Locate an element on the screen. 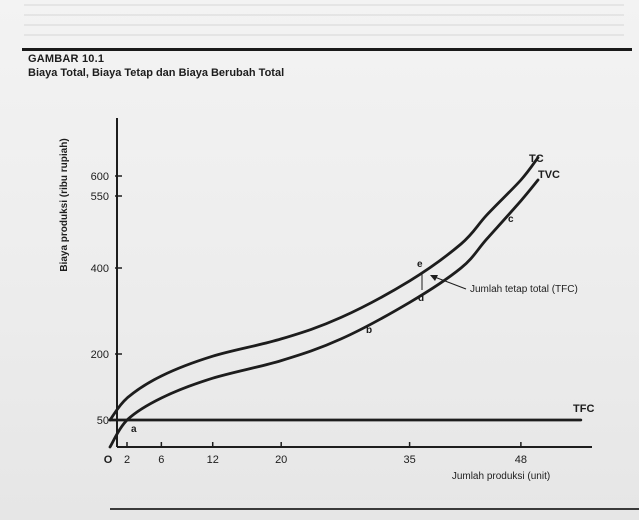 Image resolution: width=639 pixels, height=520 pixels. tfc-annotation-label: Jumlah tetap total (TFC) is located at coordinates (524, 289).